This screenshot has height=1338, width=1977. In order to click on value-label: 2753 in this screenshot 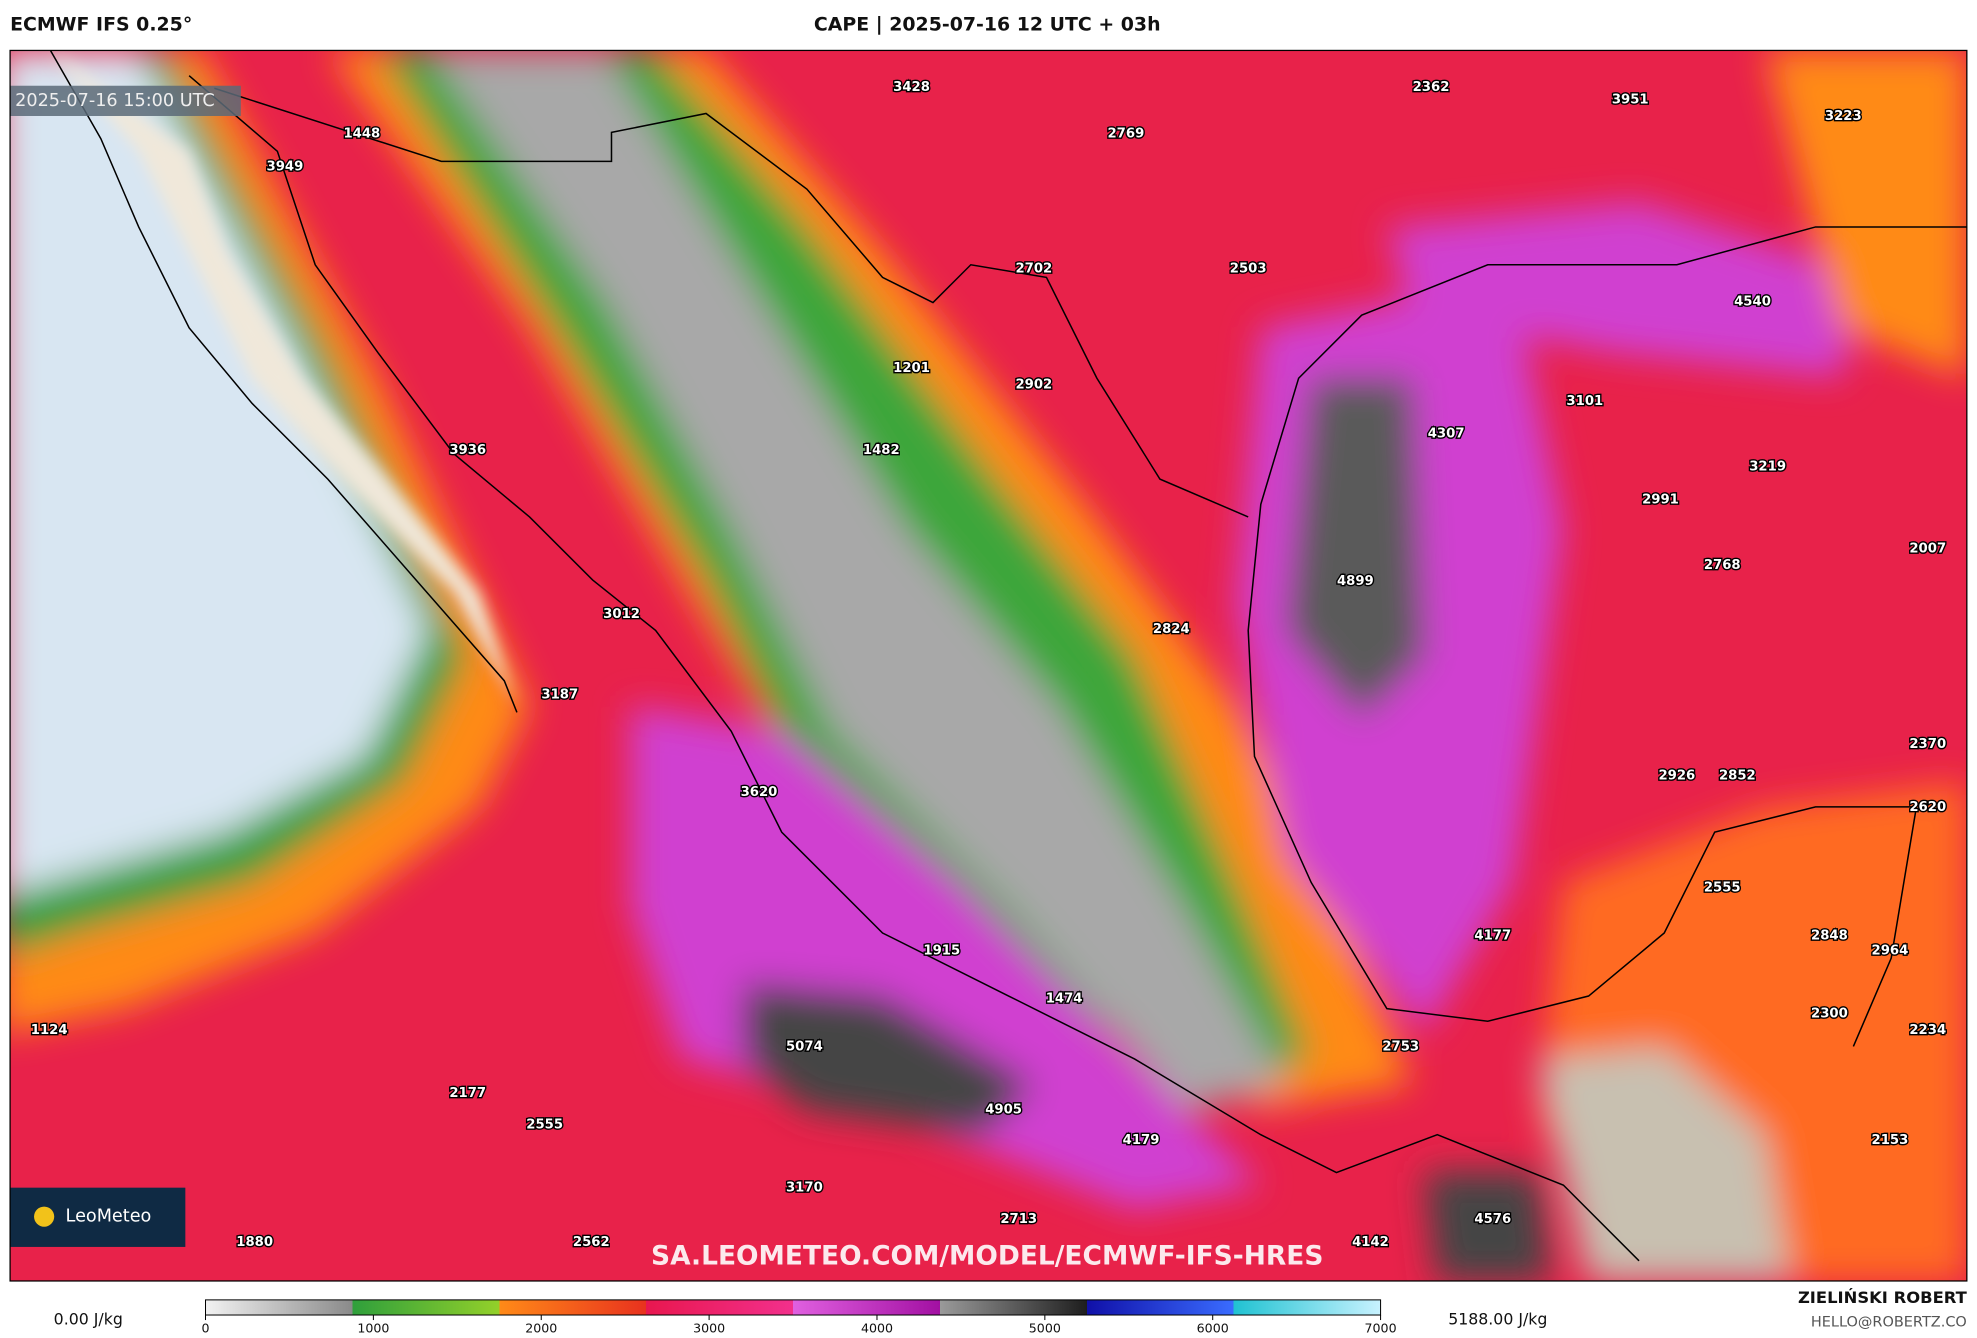, I will do `click(1400, 1046)`.